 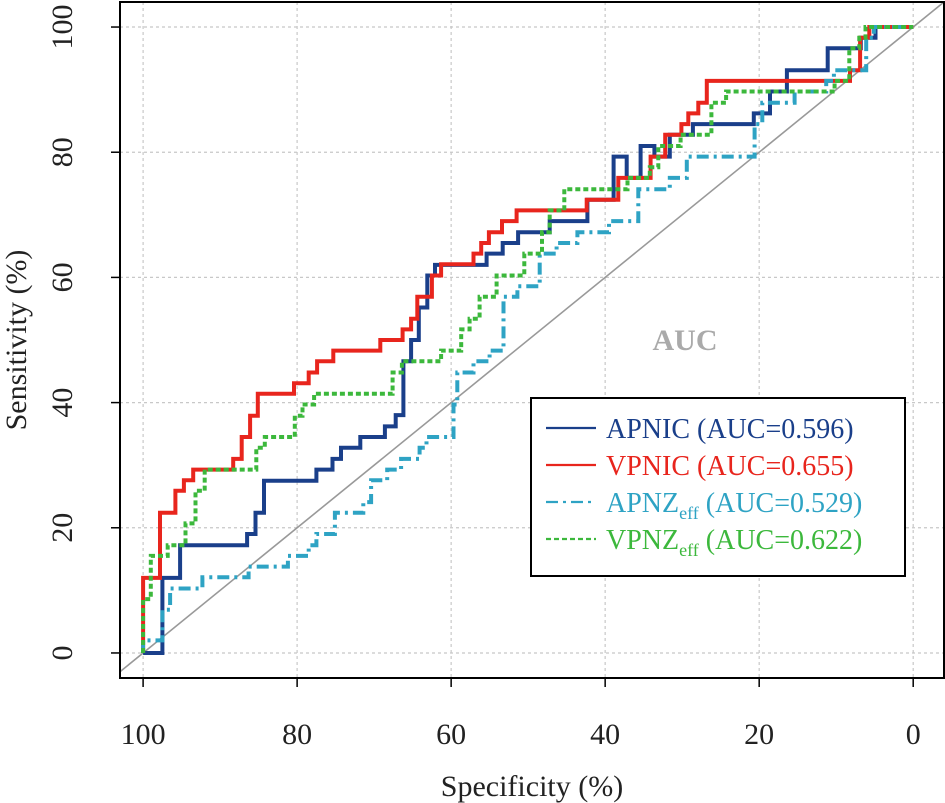 What do you see at coordinates (62, 152) in the screenshot?
I see `y-tick-label: 80` at bounding box center [62, 152].